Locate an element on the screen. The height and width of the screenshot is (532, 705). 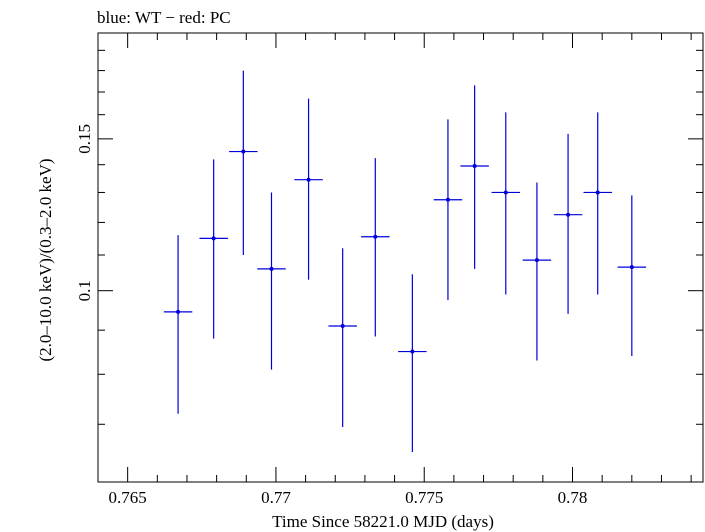
x-tick-label: 0.78 is located at coordinates (573, 497).